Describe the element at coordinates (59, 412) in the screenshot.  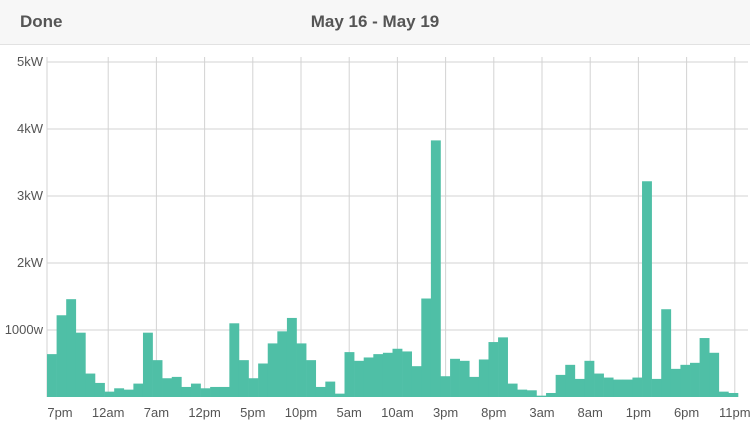
I see `x-tick-label: 7pm` at that location.